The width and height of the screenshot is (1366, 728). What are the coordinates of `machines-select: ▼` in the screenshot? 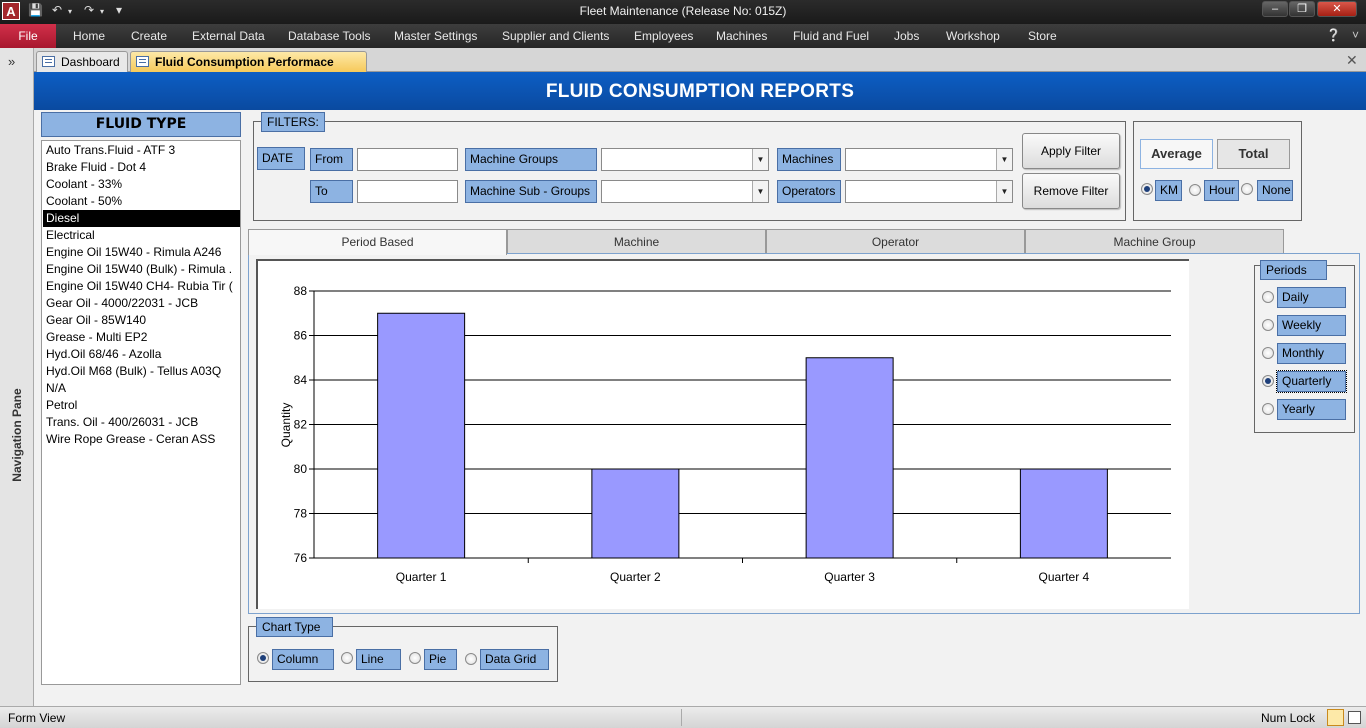 It's located at (929, 159).